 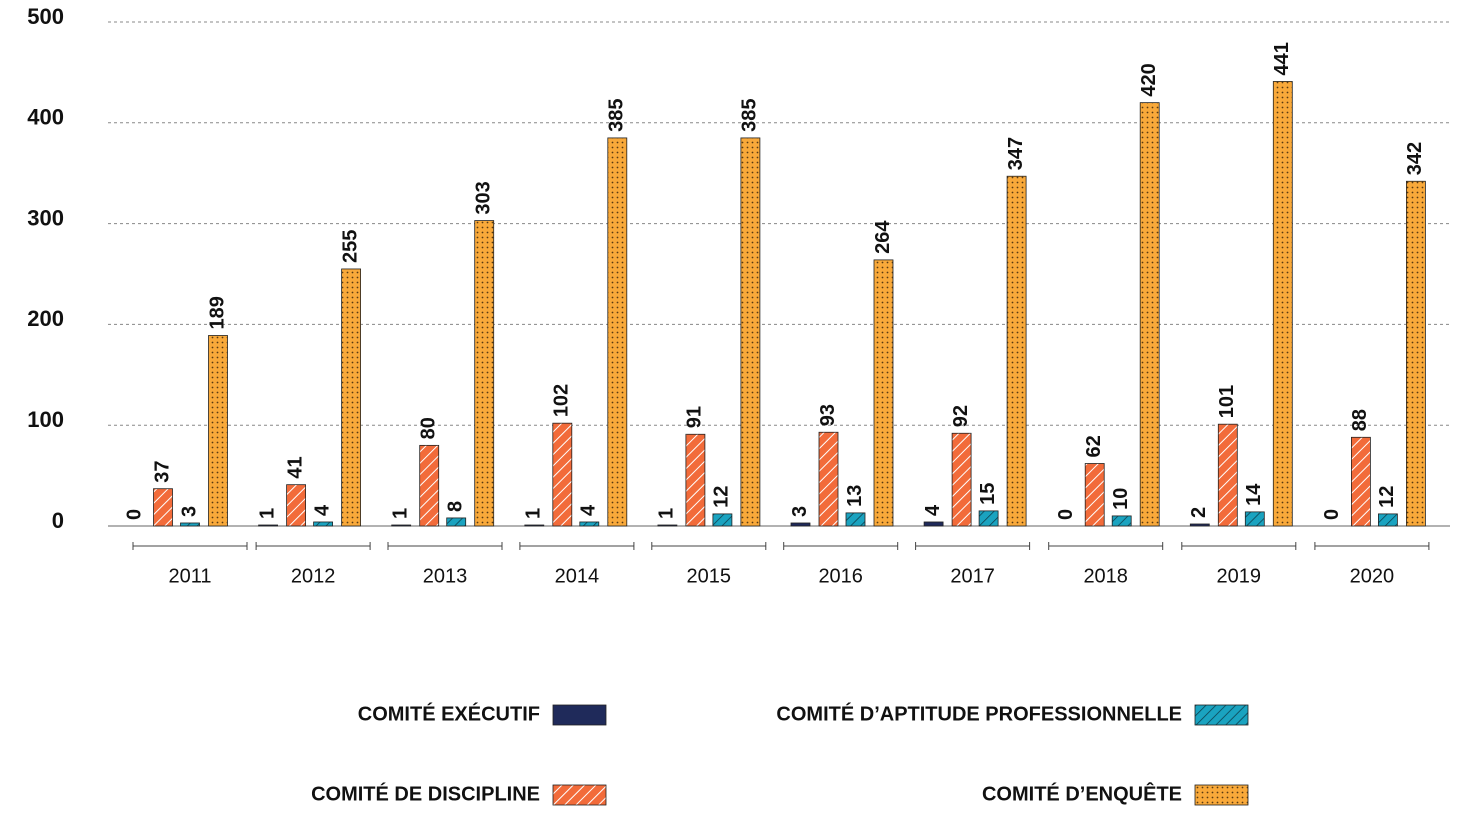 I want to click on x-tick-label: 2016, so click(x=840, y=576).